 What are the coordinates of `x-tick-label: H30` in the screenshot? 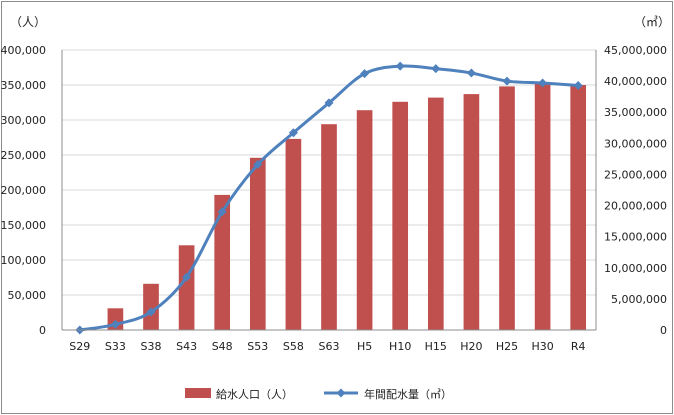 It's located at (542, 346).